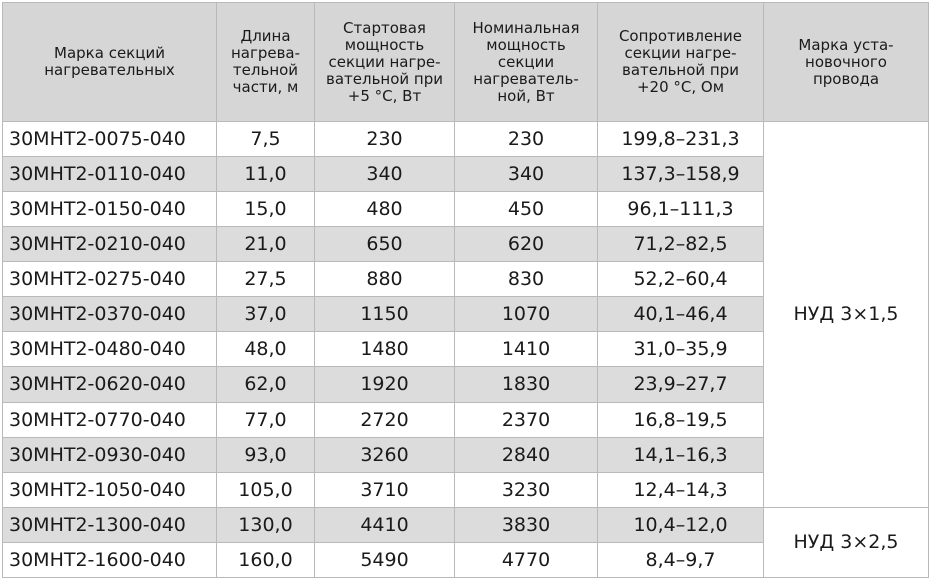  I want to click on cell-resistance: 14,1–16,3, so click(680, 454).